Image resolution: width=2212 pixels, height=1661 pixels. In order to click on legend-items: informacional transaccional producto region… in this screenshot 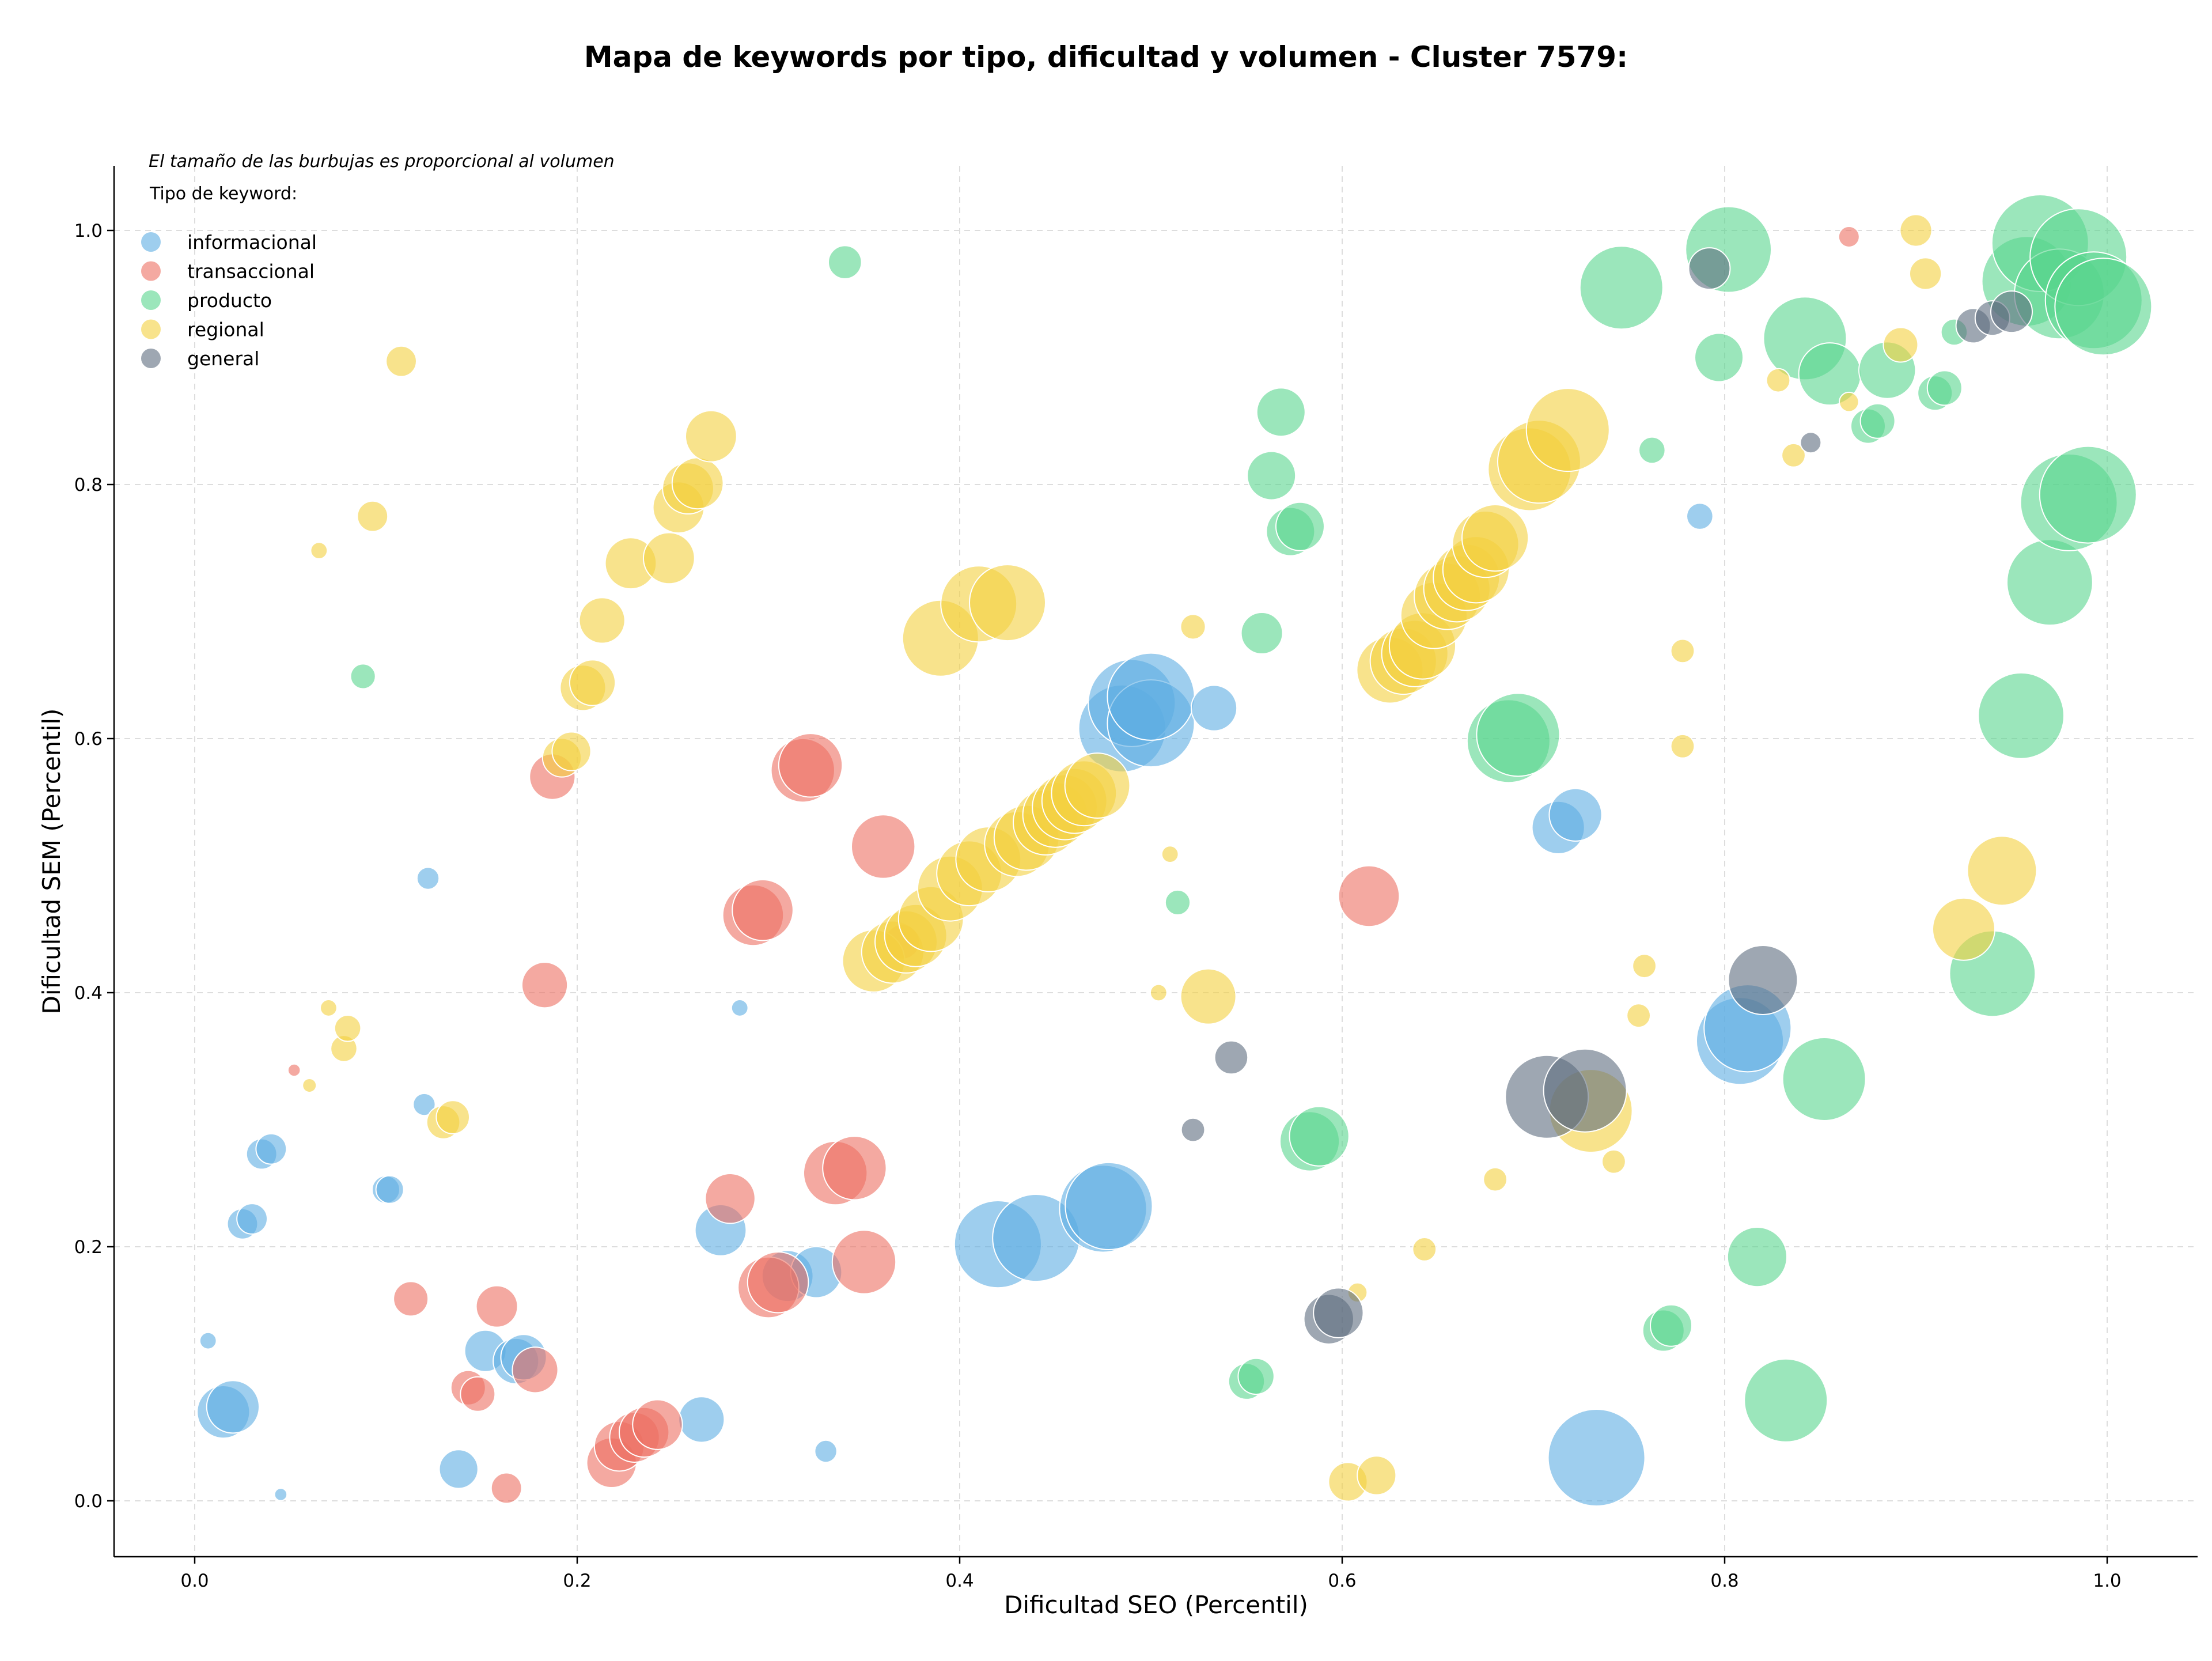, I will do `click(229, 300)`.